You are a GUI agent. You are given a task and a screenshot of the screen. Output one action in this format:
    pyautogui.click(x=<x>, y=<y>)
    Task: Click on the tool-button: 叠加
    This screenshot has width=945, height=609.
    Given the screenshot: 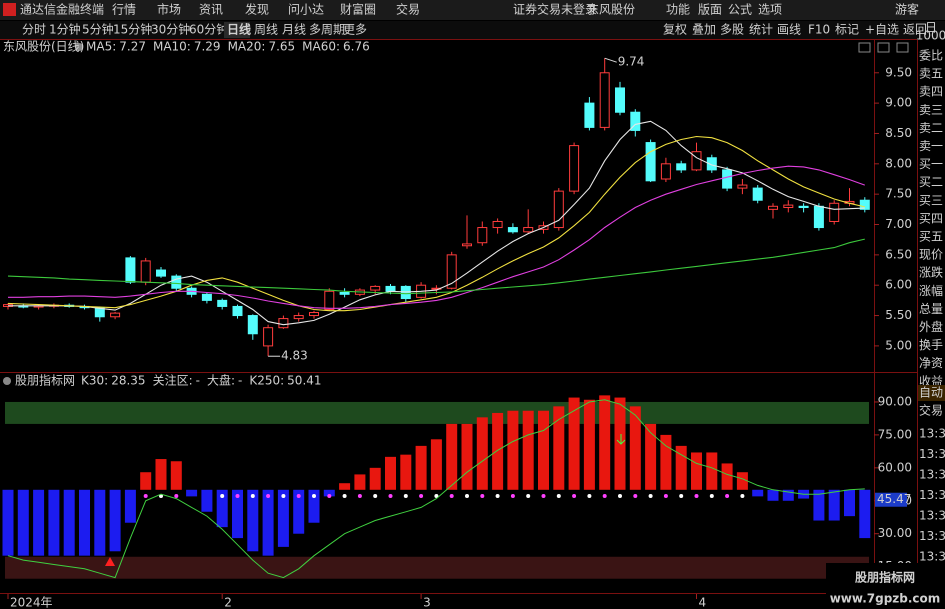 What is the action you would take?
    pyautogui.click(x=704, y=30)
    